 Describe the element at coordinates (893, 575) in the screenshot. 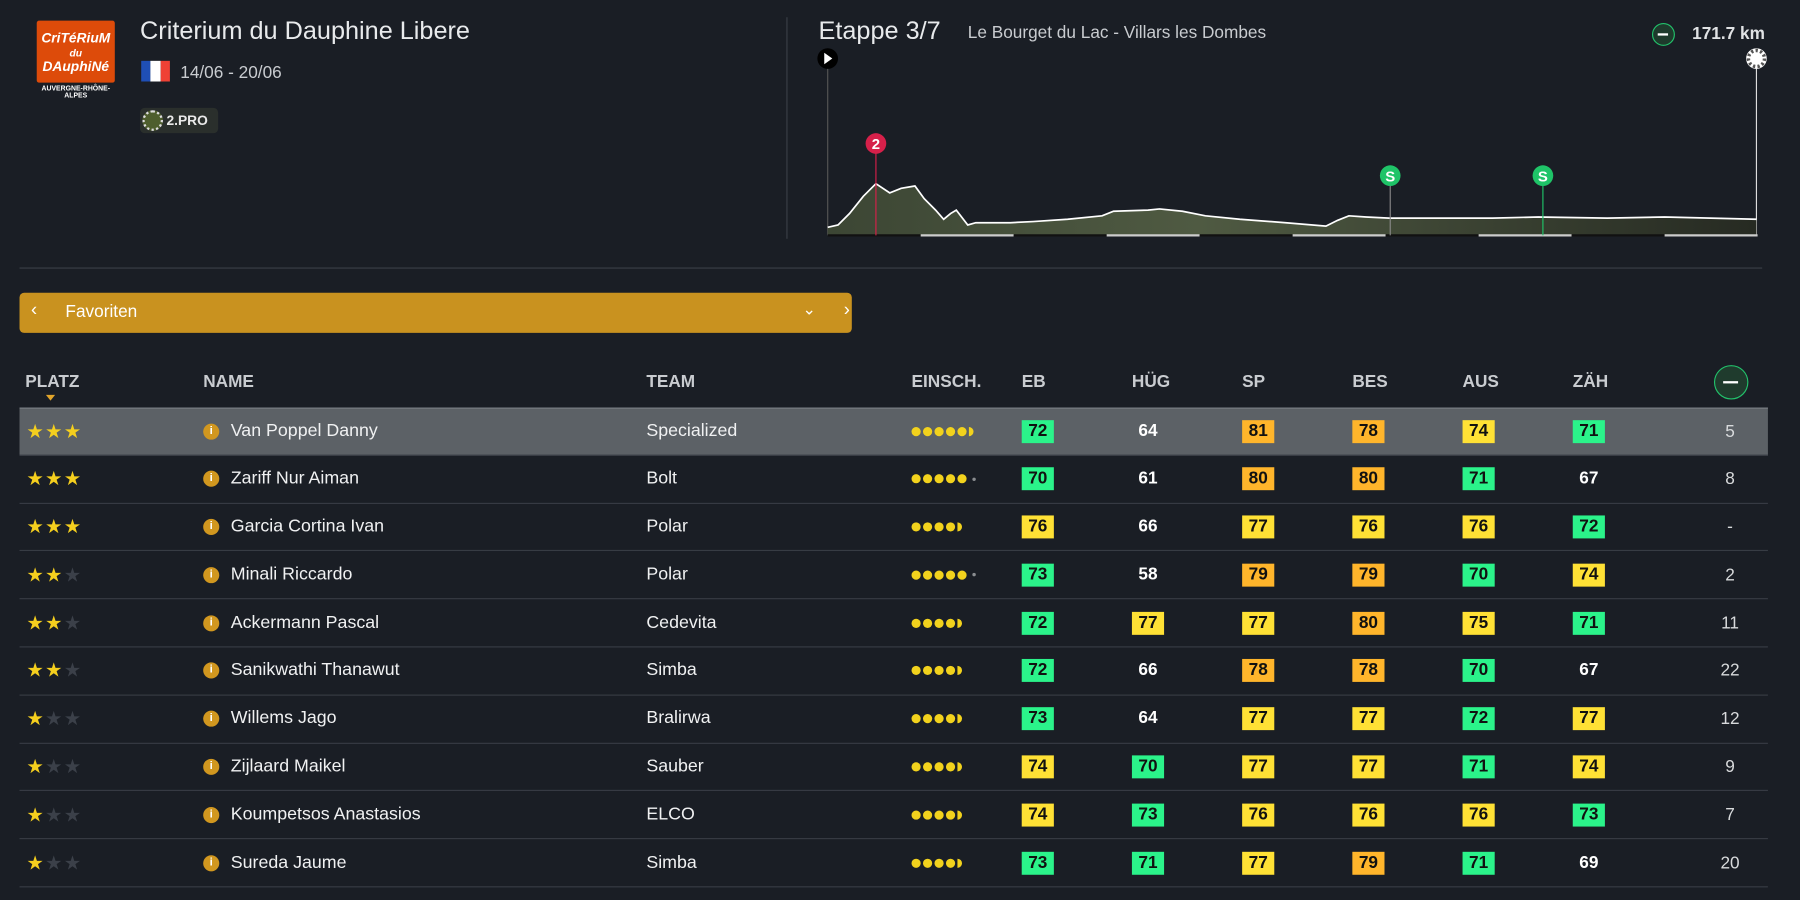

I see `table-row: ★ ★ ★ i Minali Riccardo Polar 73 58 79 79 70 74 2` at that location.